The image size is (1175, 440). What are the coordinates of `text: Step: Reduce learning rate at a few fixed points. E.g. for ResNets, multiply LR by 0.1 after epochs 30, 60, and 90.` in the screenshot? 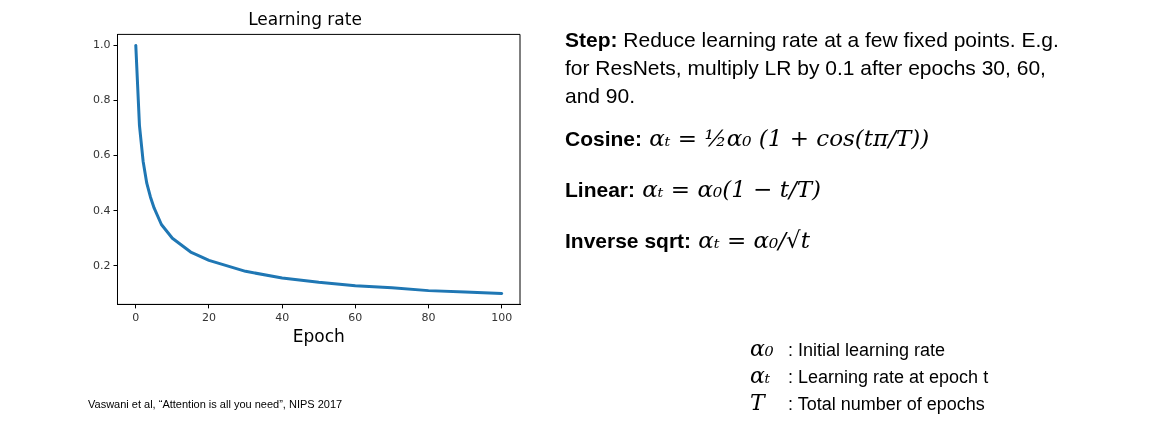 It's located at (812, 68).